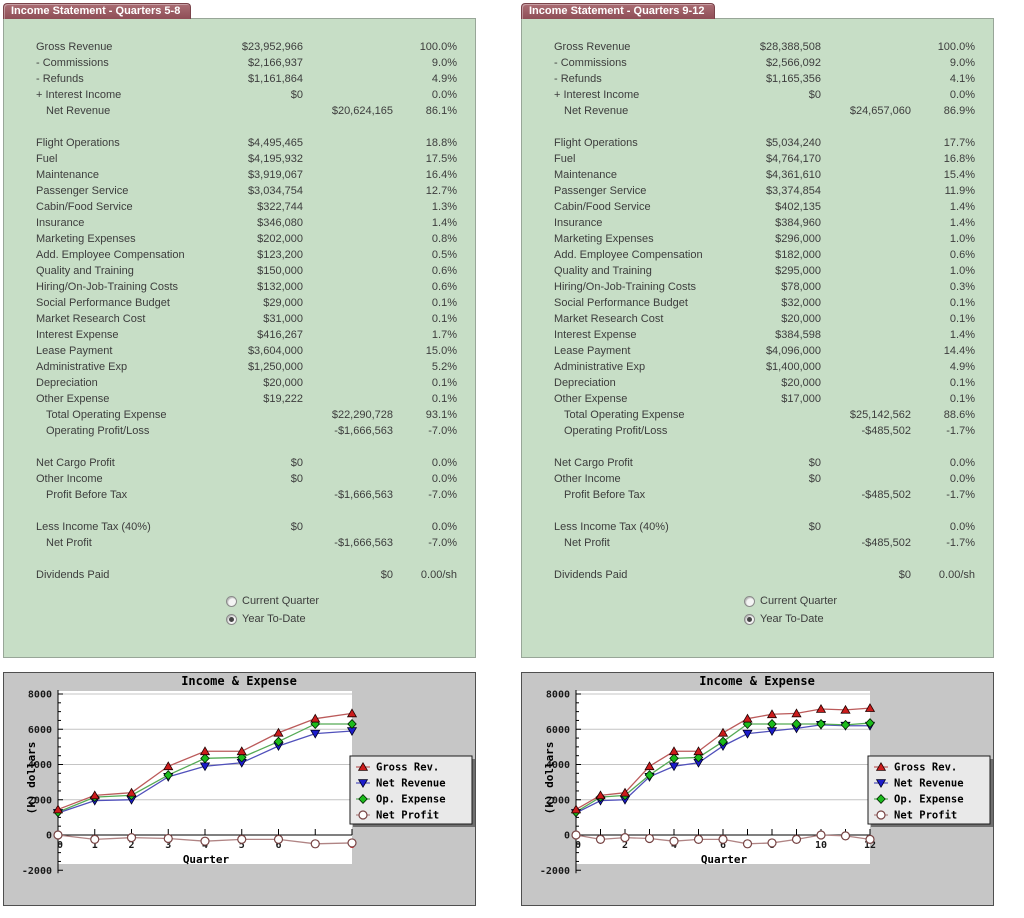 The width and height of the screenshot is (1024, 918). Describe the element at coordinates (47, 159) in the screenshot. I see `row-label: Fuel` at that location.